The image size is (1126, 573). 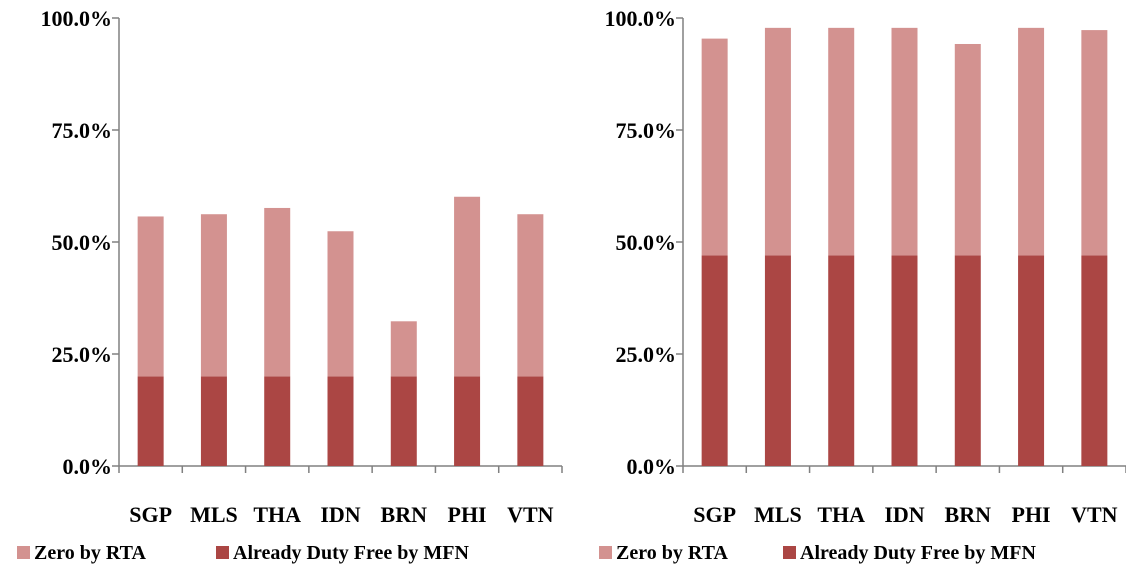 I want to click on left-x-ticks: SGP MLS THA IDN BRN PHI VTN, so click(x=340, y=496).